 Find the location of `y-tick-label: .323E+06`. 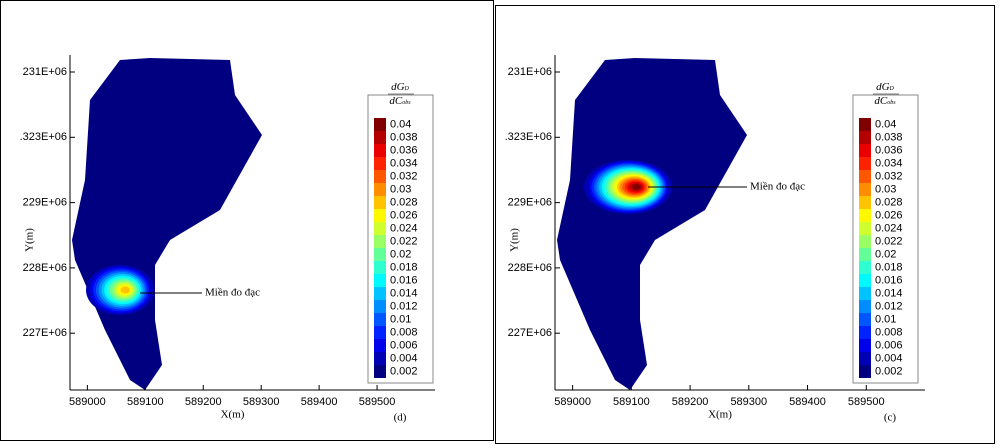

y-tick-label: .323E+06 is located at coordinates (528, 137).